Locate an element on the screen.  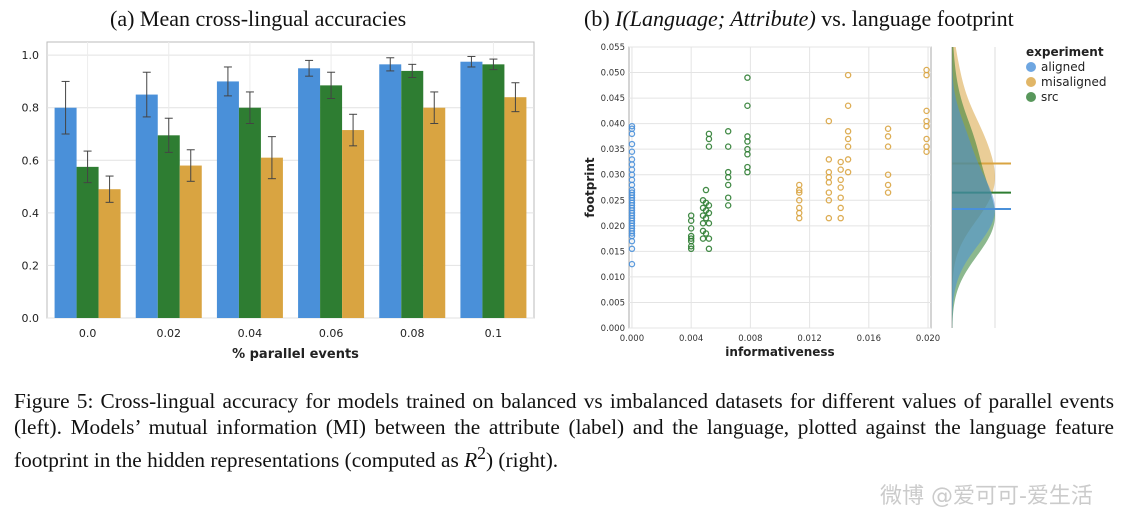
legend-label: src is located at coordinates (1050, 97).